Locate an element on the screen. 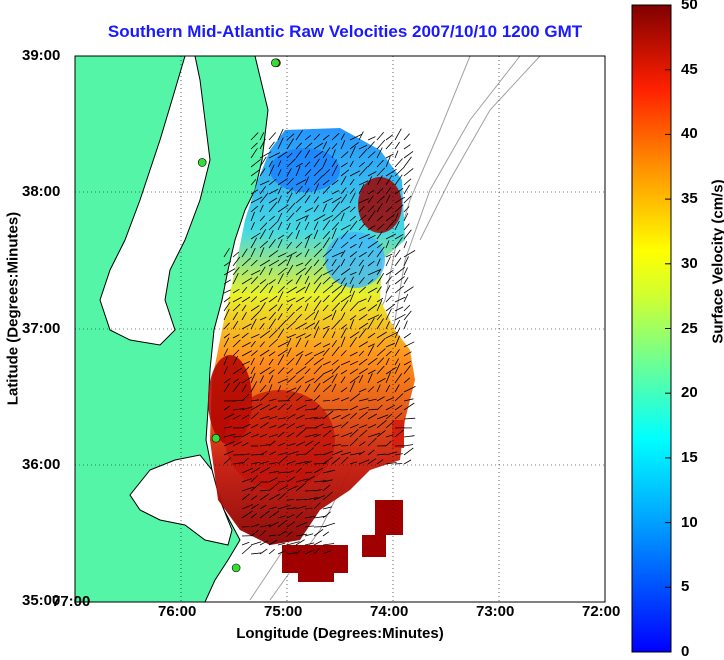  colorbar-tick-label: 5 is located at coordinates (685, 586).